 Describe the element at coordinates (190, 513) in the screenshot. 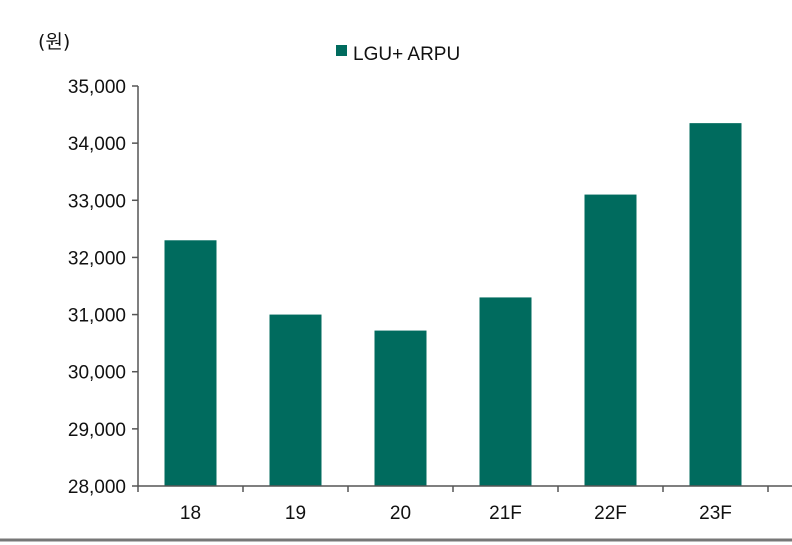

I see `x-tick-label: 18` at that location.